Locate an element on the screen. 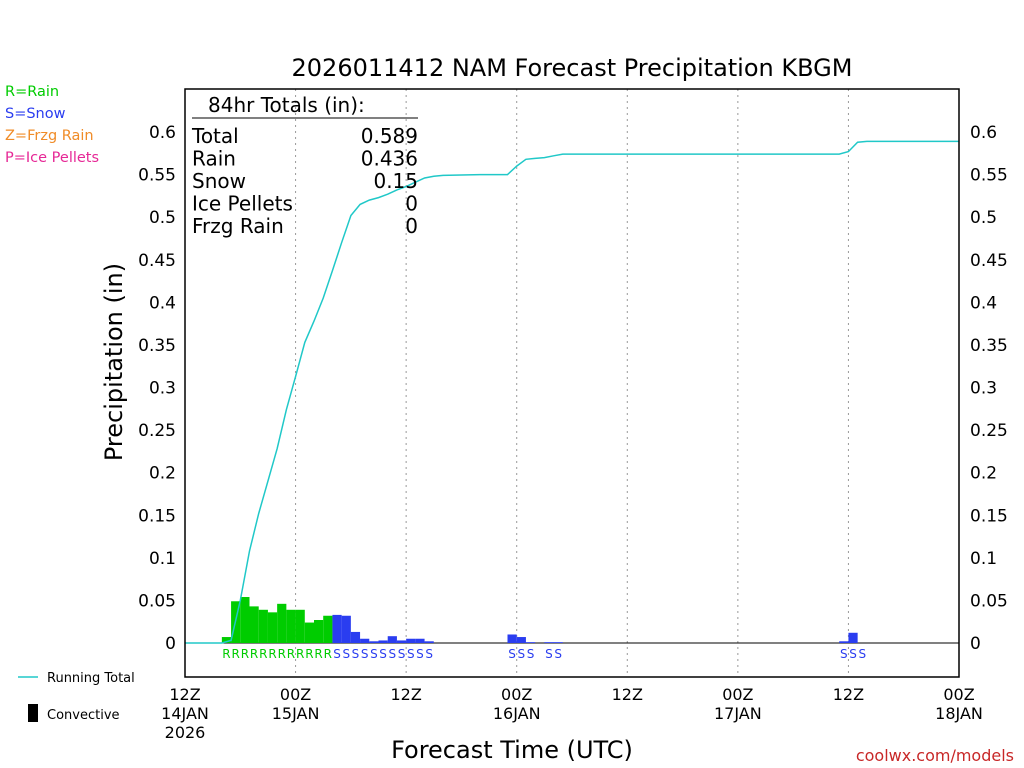 This screenshot has width=1024, height=768. totals-row-label: Rain is located at coordinates (214, 159).